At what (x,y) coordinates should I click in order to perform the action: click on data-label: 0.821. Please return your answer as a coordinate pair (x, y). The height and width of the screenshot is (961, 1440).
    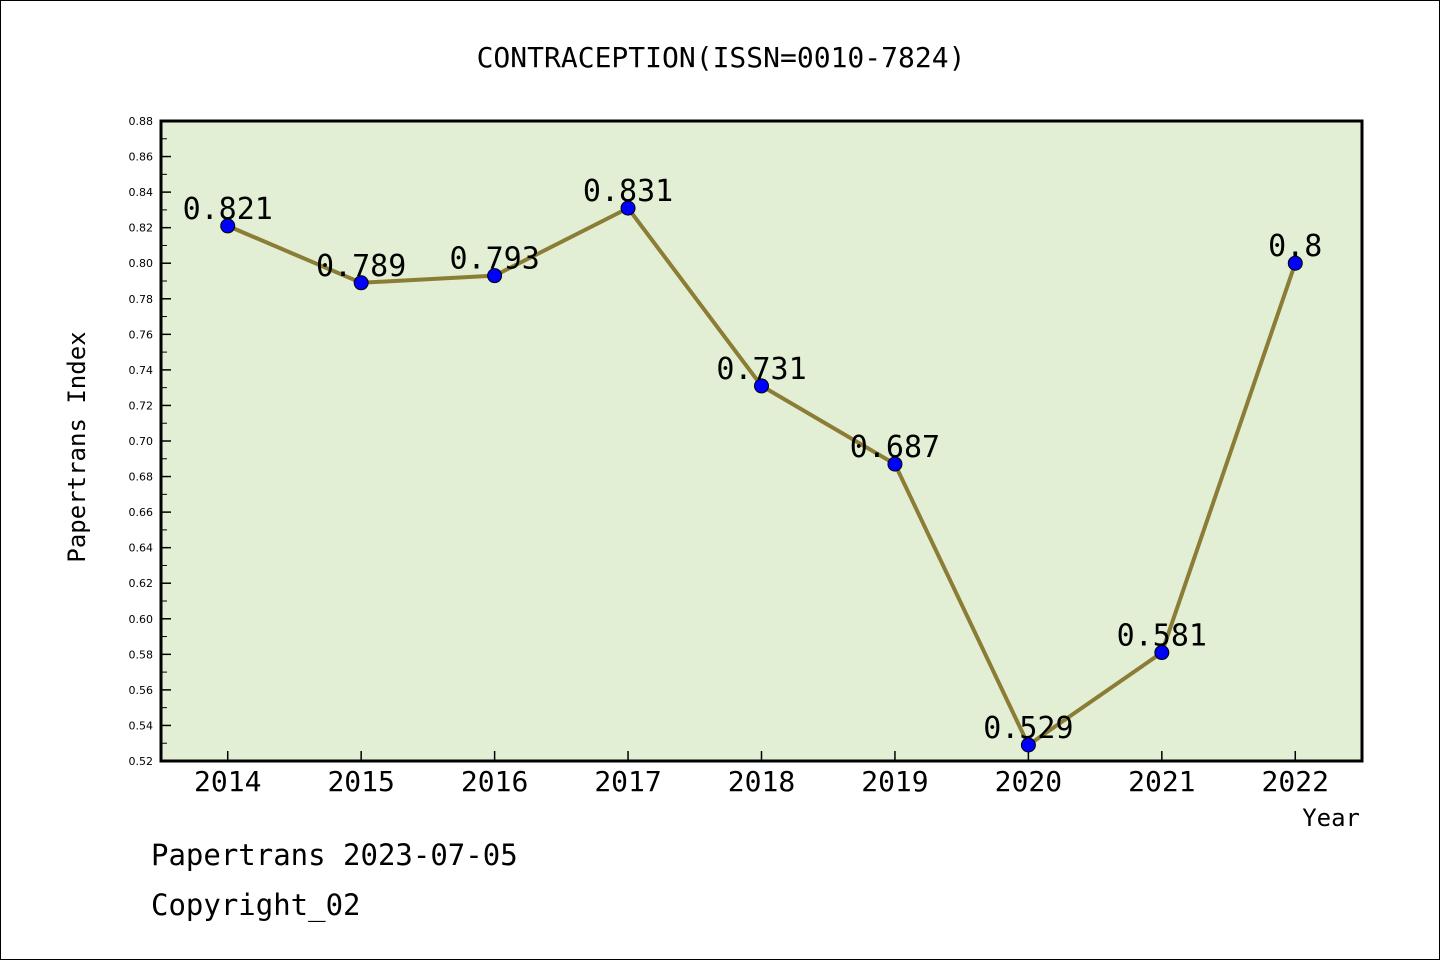
    Looking at the image, I should click on (228, 209).